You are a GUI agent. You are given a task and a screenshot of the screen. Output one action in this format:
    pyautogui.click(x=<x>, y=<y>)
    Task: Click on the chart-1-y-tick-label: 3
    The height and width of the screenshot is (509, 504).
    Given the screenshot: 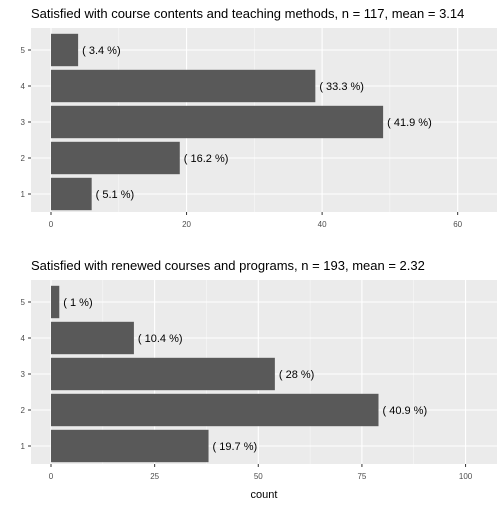 What is the action you would take?
    pyautogui.click(x=23, y=122)
    